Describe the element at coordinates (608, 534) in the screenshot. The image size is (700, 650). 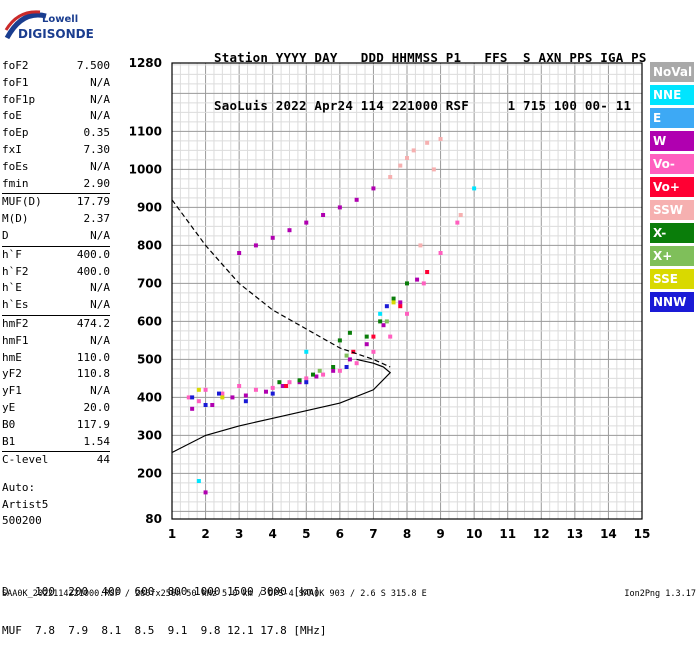
I see `x-tick-label: 14` at that location.